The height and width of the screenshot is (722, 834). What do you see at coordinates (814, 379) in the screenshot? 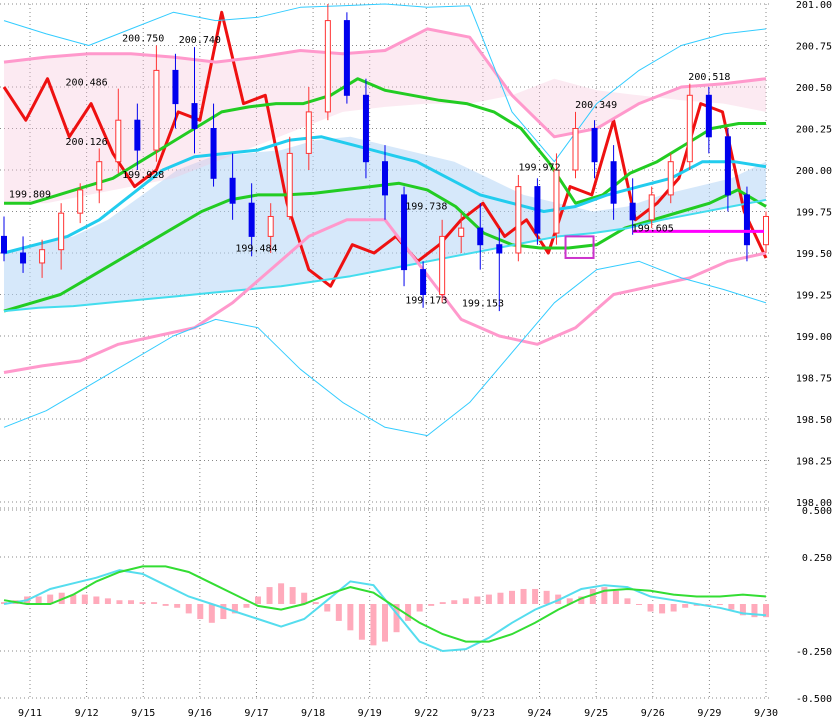
I see `y-tick-label: 198.75` at bounding box center [814, 379].